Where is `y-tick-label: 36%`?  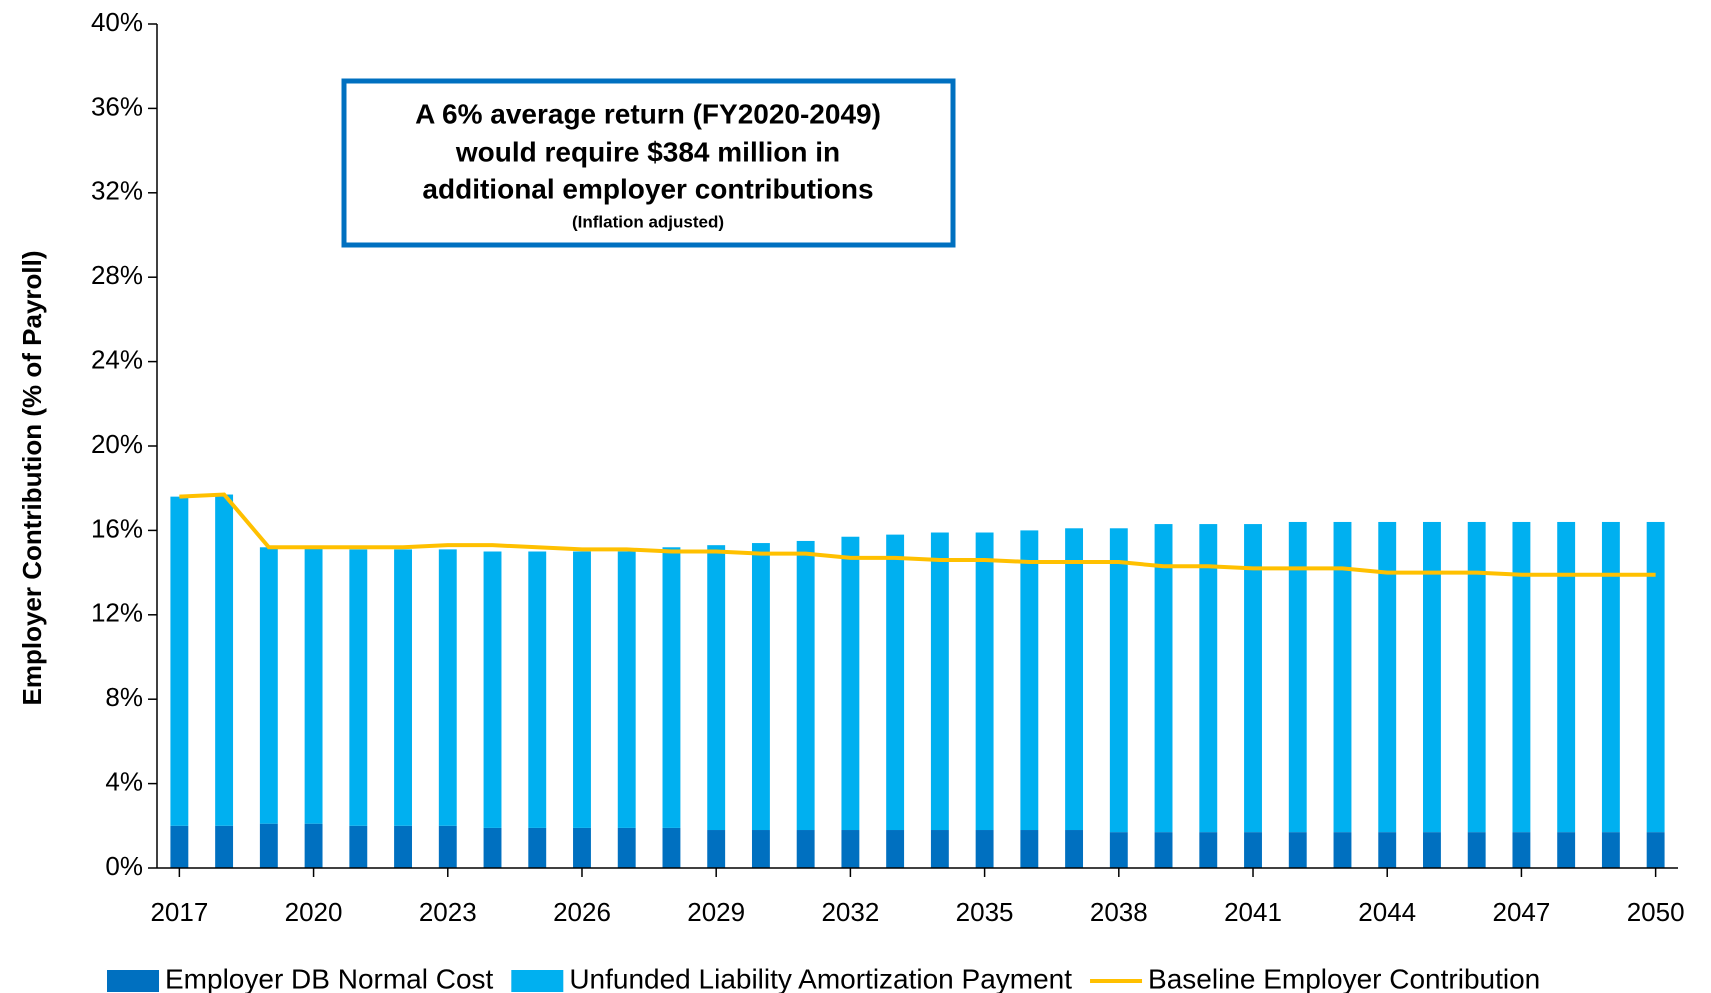
y-tick-label: 36% is located at coordinates (117, 106).